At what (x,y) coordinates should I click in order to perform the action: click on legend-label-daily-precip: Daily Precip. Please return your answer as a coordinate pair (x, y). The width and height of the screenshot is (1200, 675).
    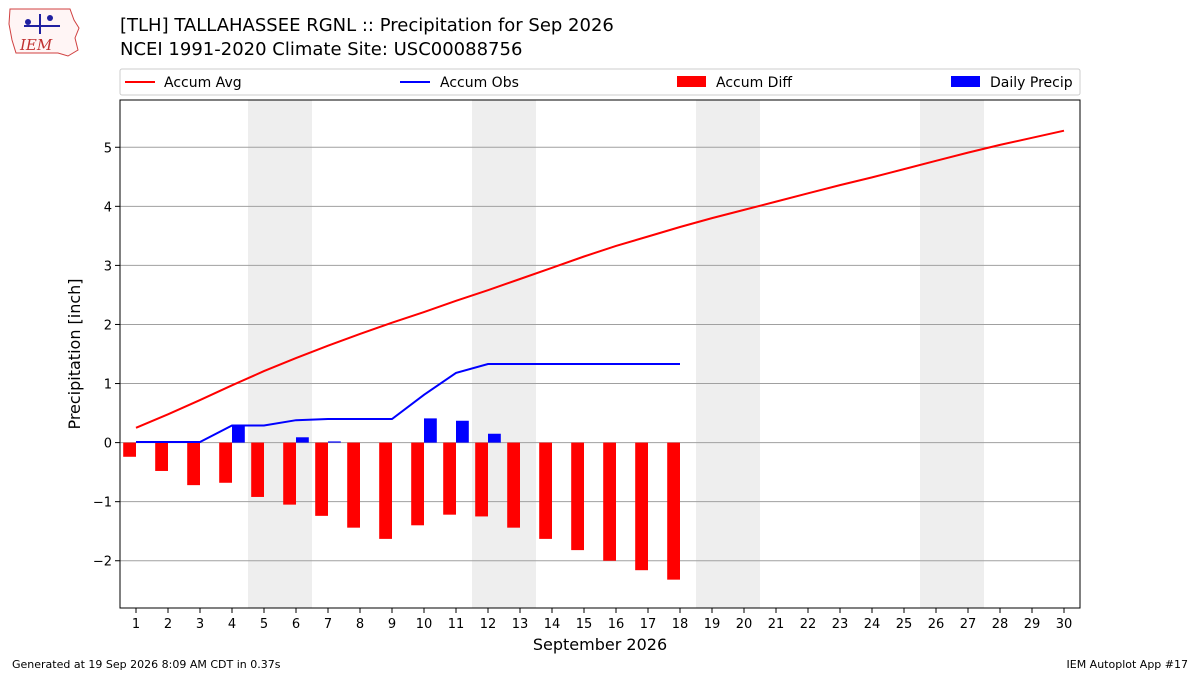
    Looking at the image, I should click on (1031, 83).